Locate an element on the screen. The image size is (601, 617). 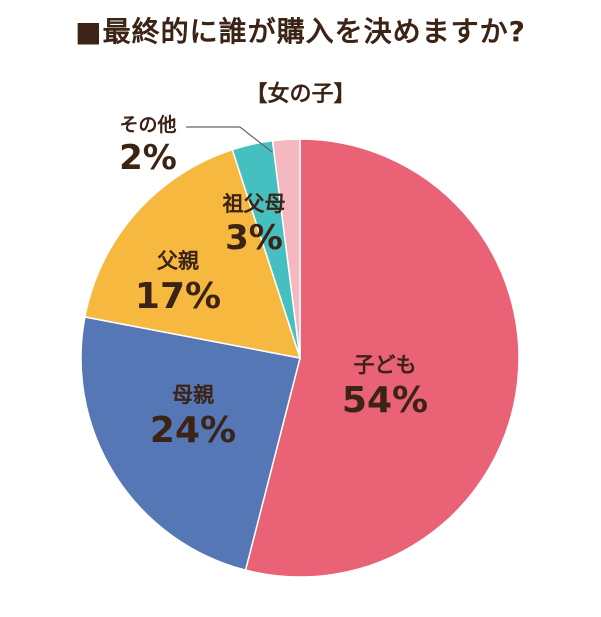
slice-value-1: 54% is located at coordinates (385, 400).